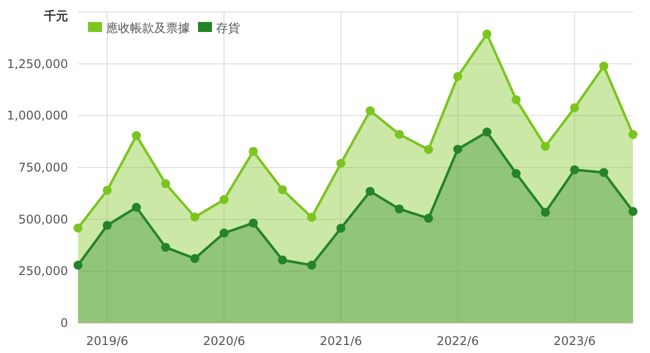  What do you see at coordinates (43, 167) in the screenshot?
I see `y-tick-label: 750,000` at bounding box center [43, 167].